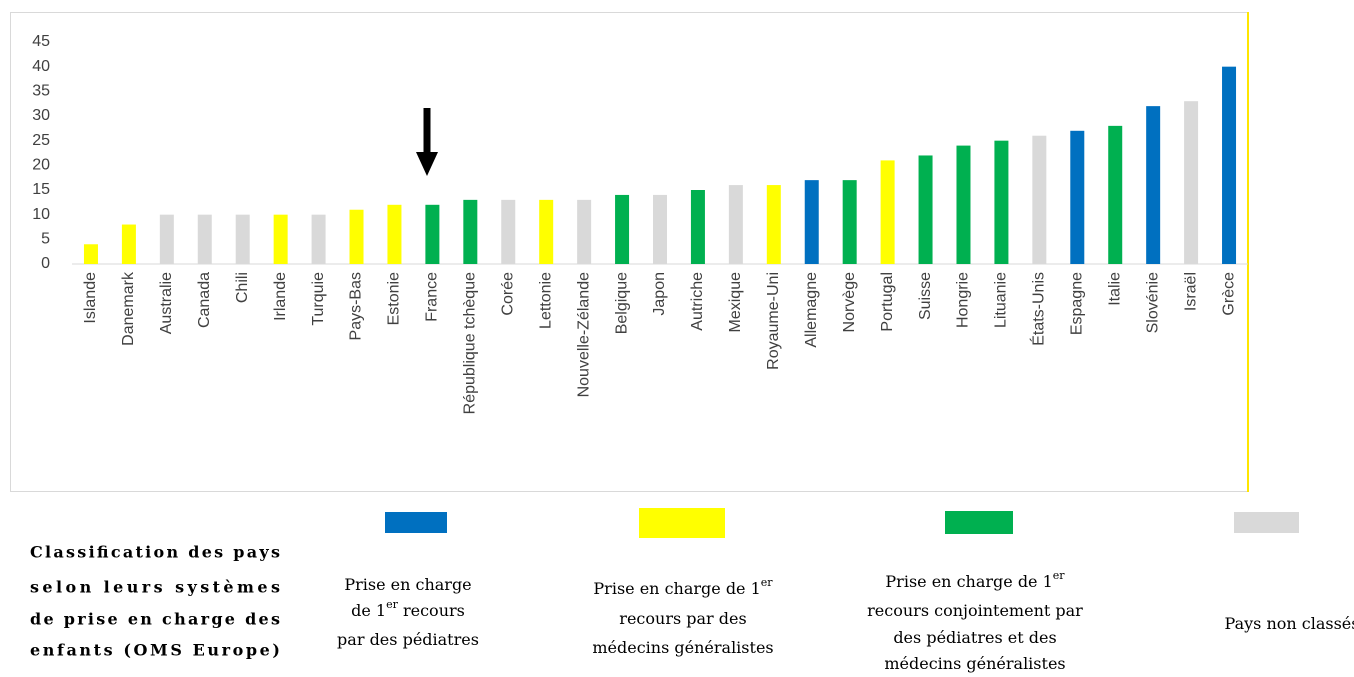 This screenshot has height=677, width=1354. I want to click on x-tick-label: Nouvelle-Zélande, so click(583, 335).